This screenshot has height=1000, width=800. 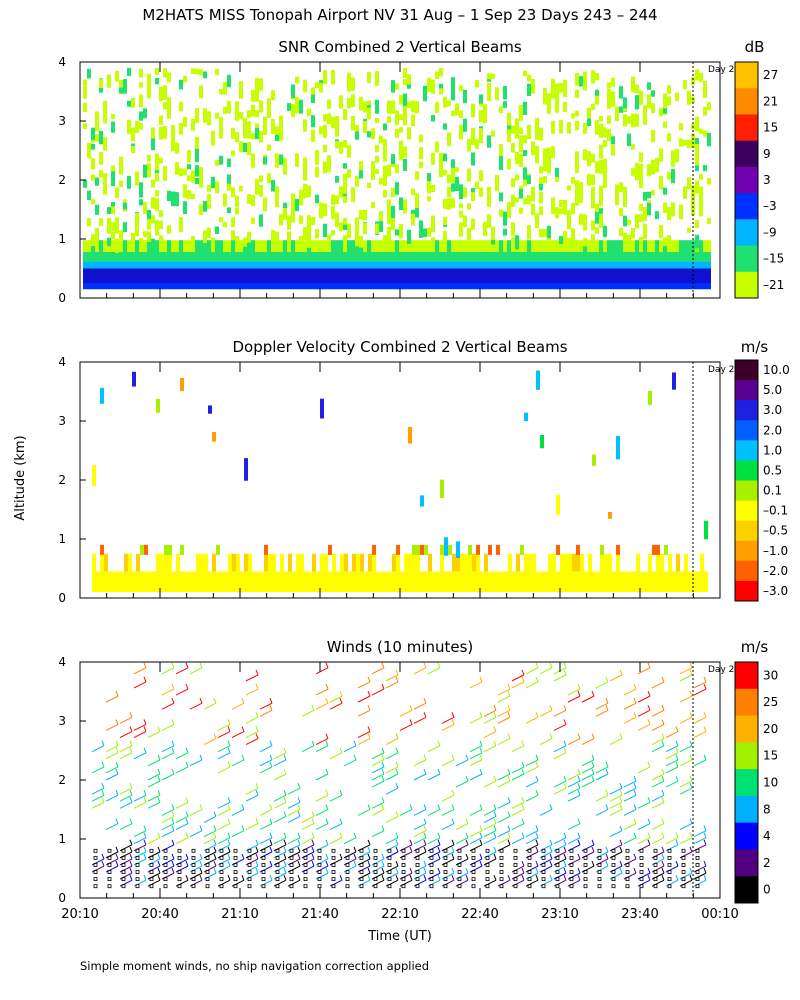 I want to click on snr-colorbar-swatch, so click(x=746, y=75).